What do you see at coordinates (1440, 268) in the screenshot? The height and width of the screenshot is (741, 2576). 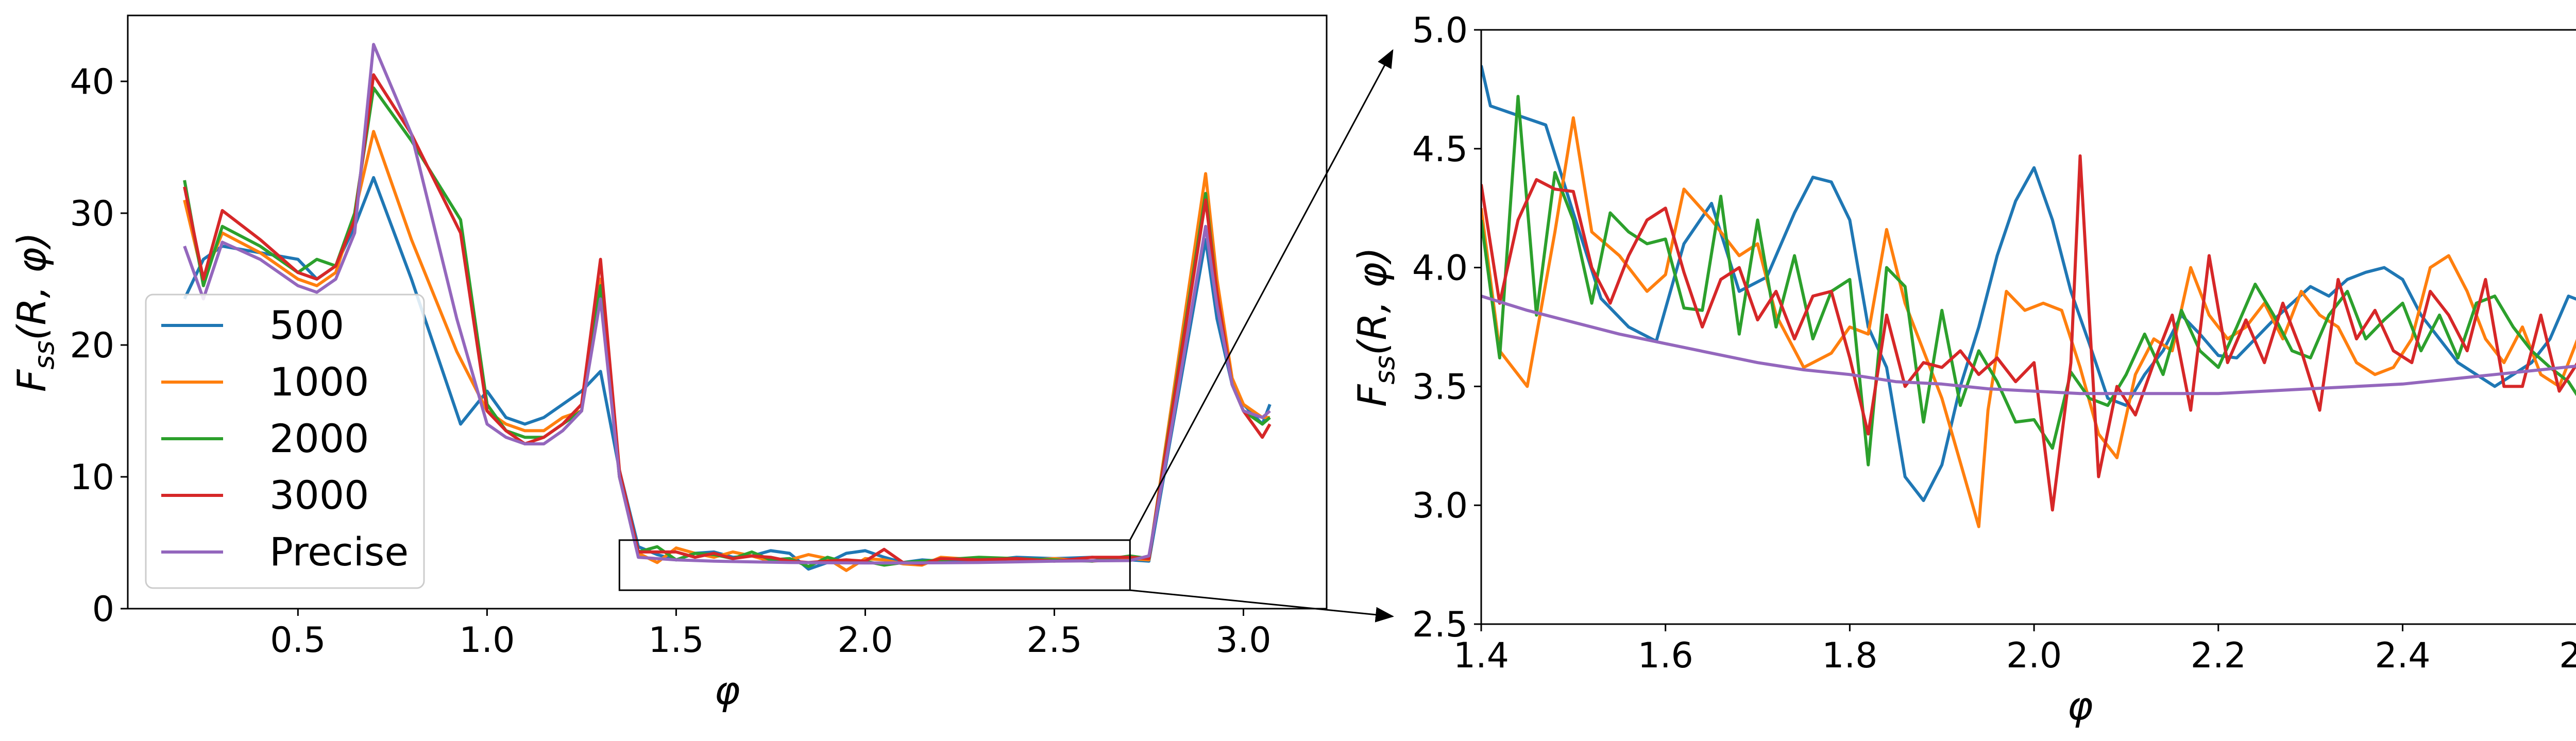 I see `y-tick-label: 4.0` at bounding box center [1440, 268].